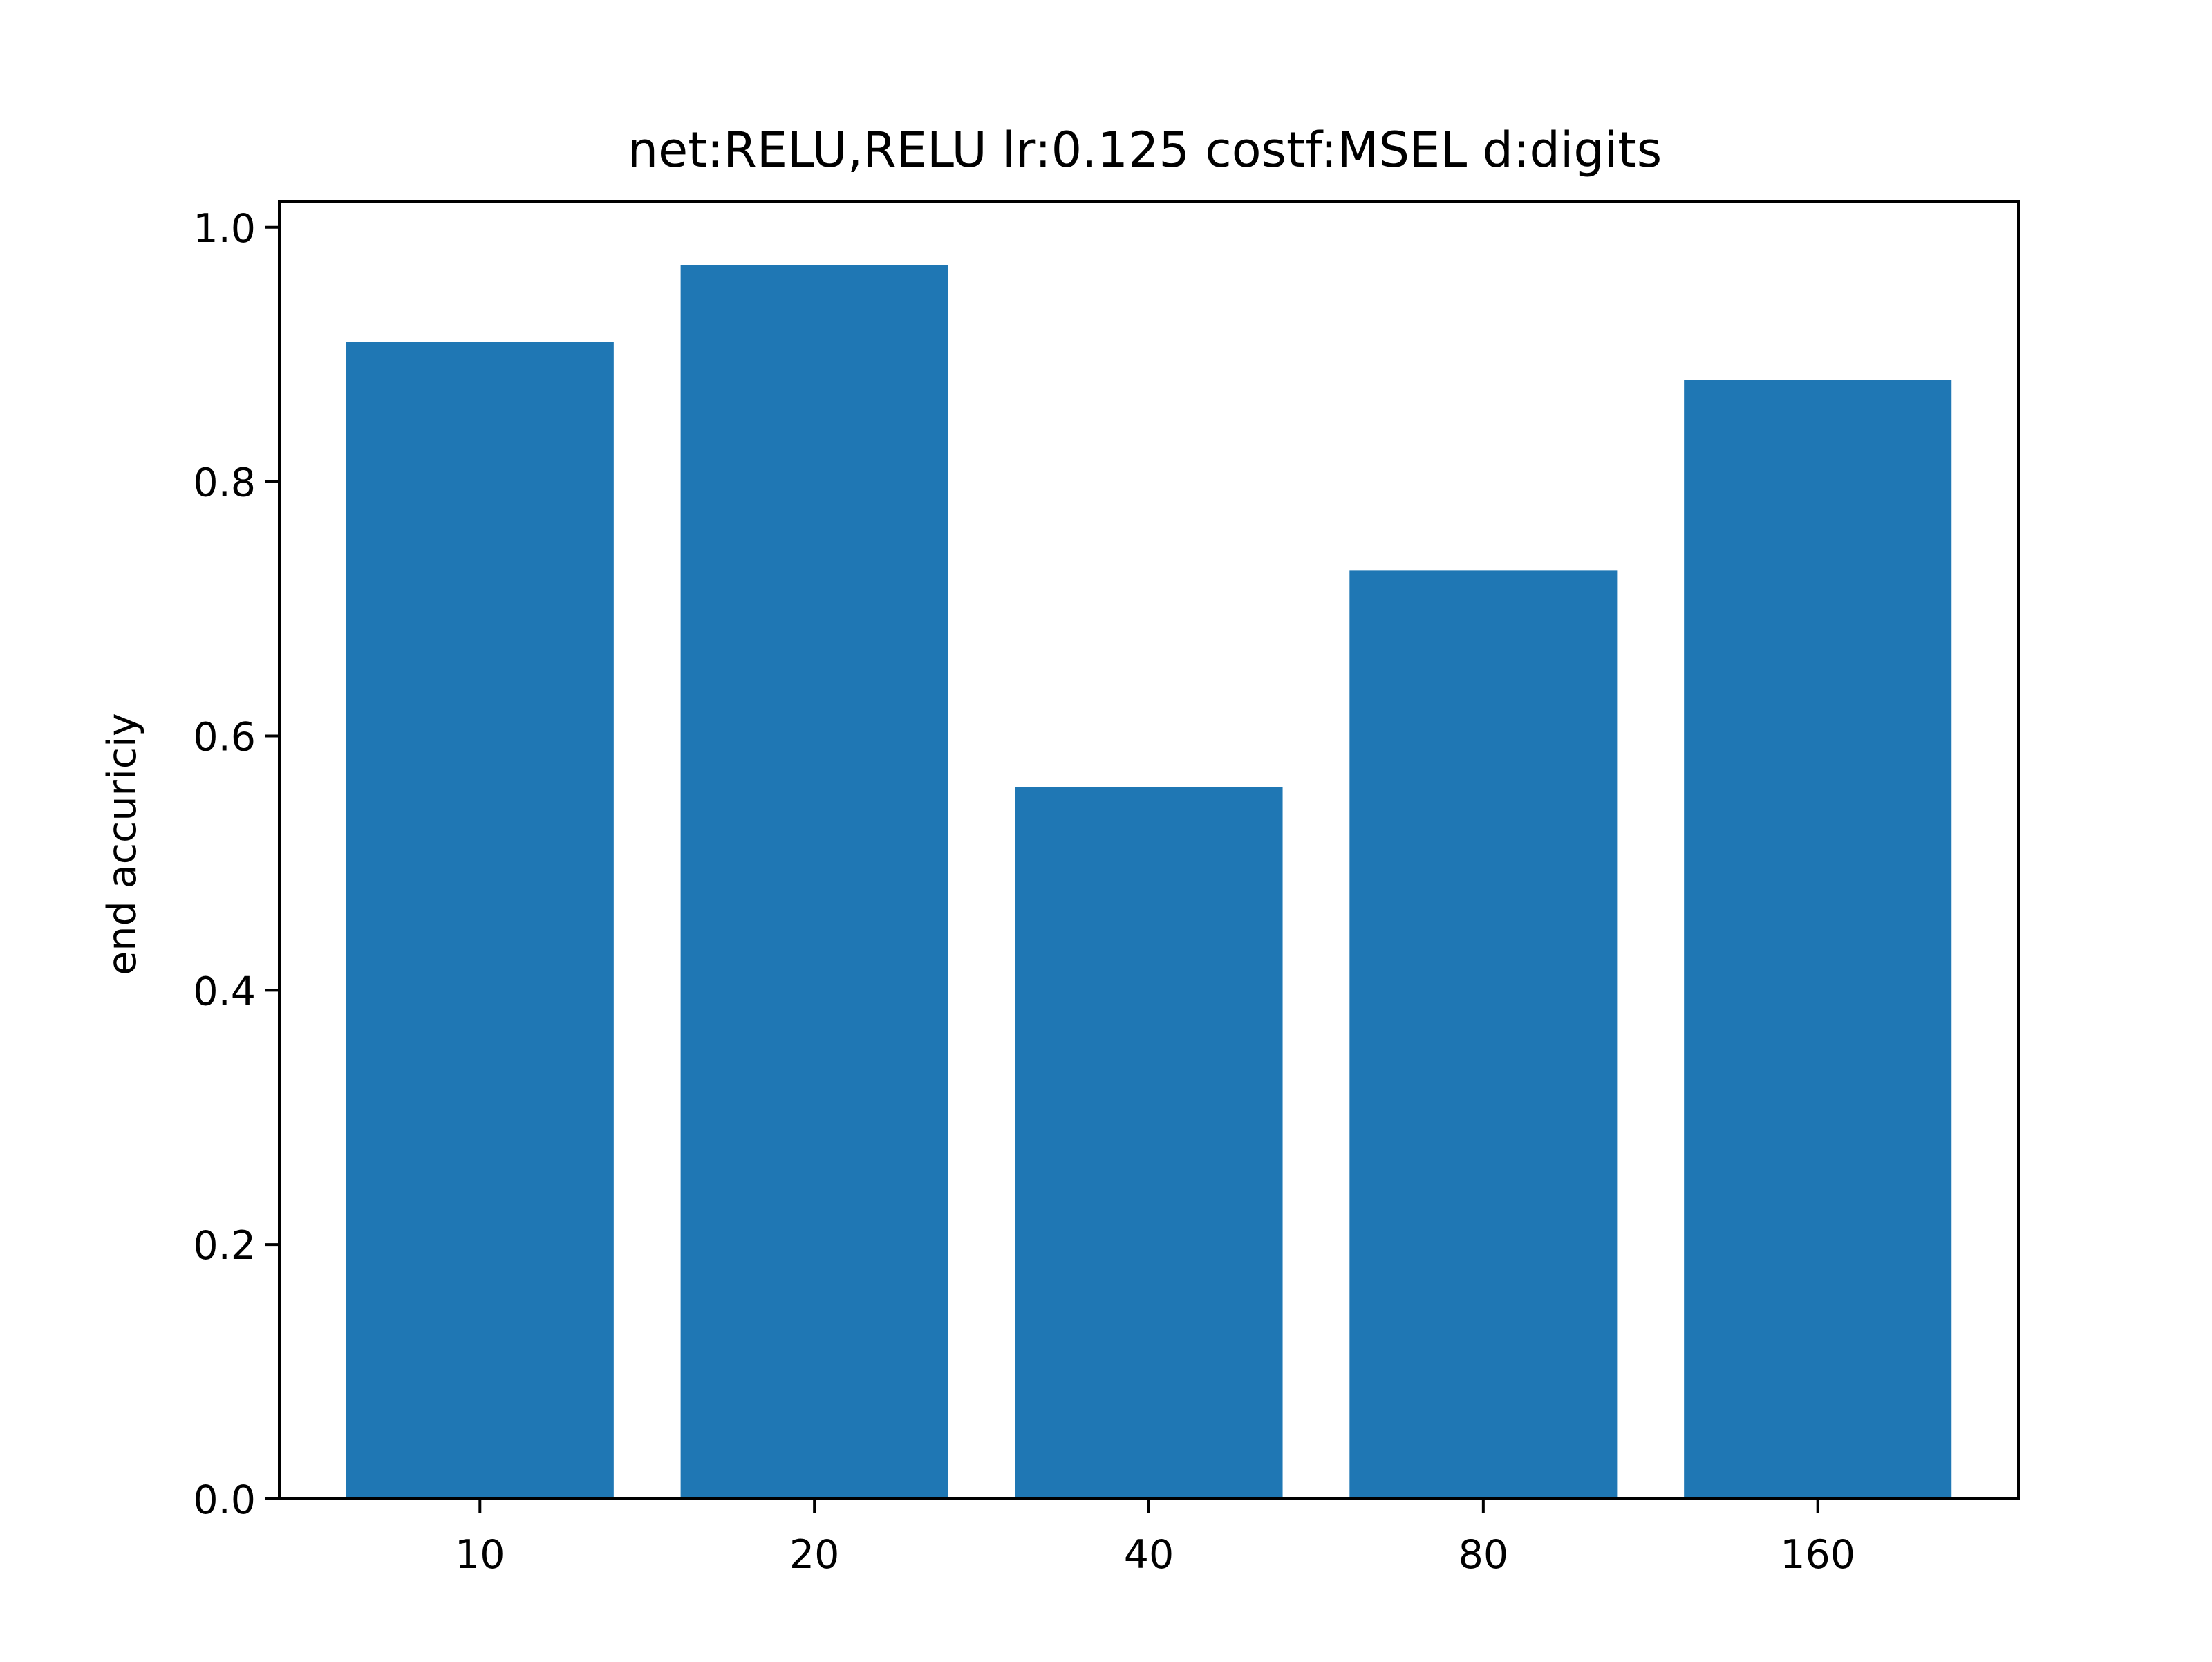 This screenshot has height=1662, width=2212. What do you see at coordinates (225, 229) in the screenshot?
I see `y-tick-label: 1.0` at bounding box center [225, 229].